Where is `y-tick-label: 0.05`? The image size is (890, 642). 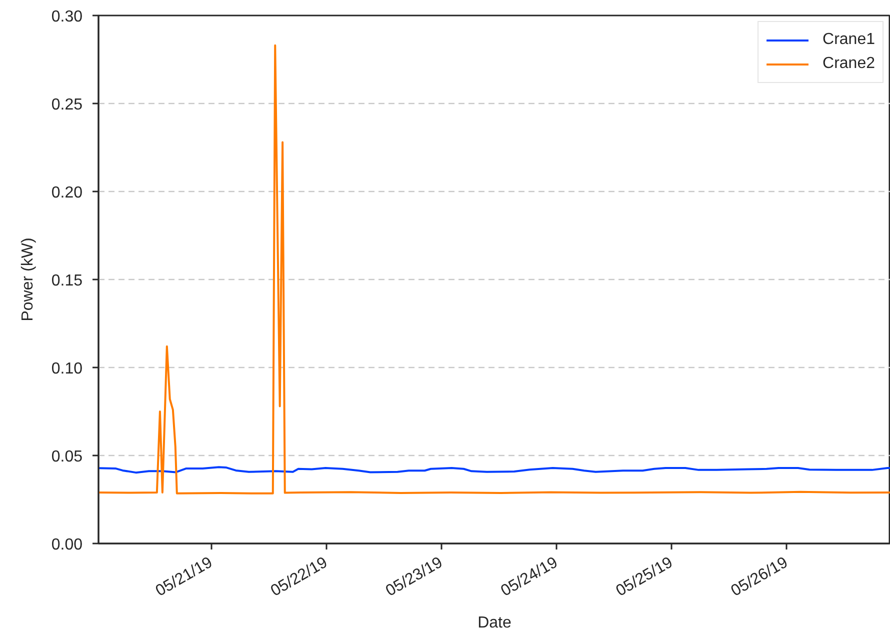 y-tick-label: 0.05 is located at coordinates (67, 457).